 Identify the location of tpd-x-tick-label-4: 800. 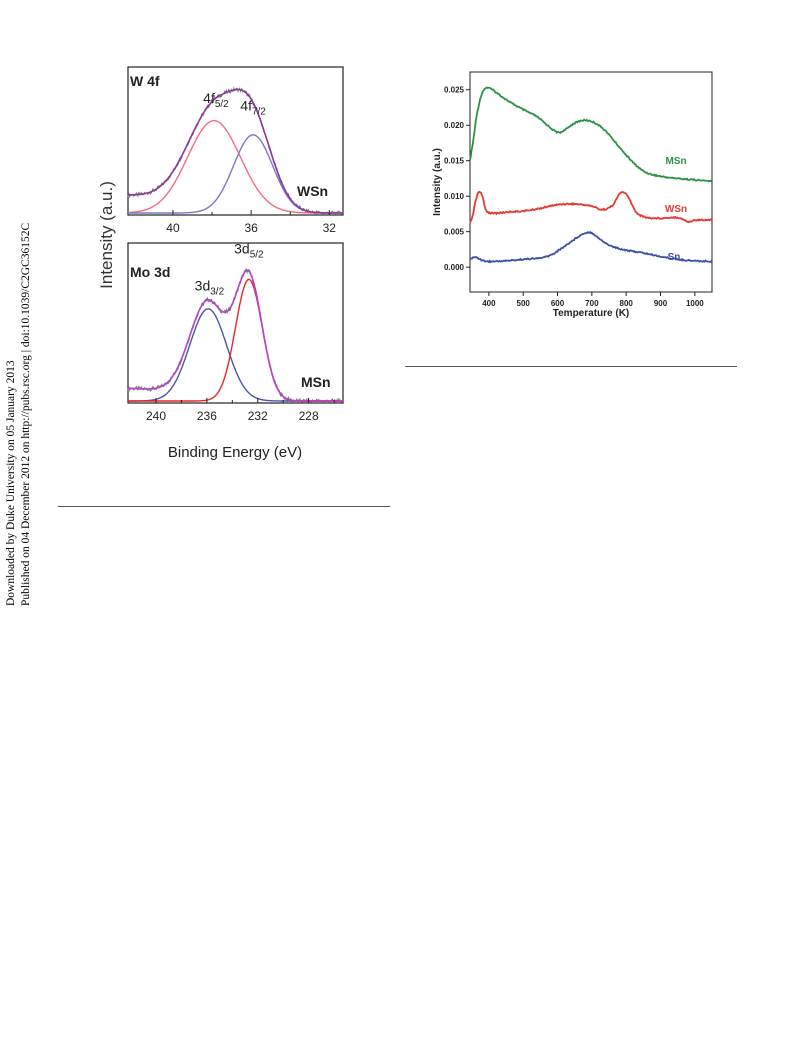
(627, 303).